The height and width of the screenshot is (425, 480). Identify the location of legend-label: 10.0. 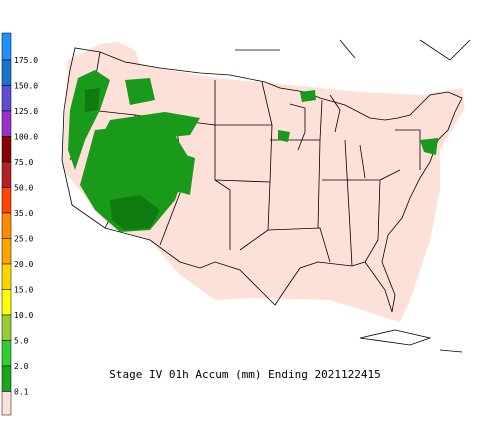
(23, 315).